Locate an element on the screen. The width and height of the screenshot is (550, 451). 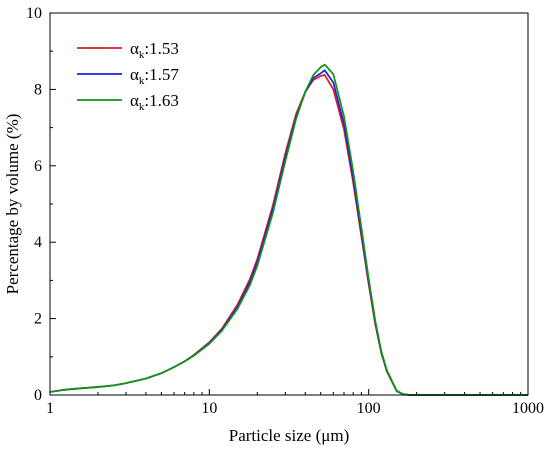
x-tick-label: 1 is located at coordinates (50, 408).